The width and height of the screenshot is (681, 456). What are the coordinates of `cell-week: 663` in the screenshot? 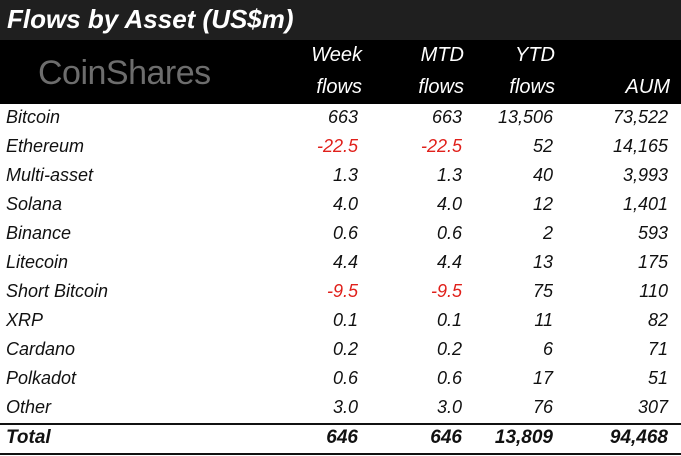 It's located at (342, 117).